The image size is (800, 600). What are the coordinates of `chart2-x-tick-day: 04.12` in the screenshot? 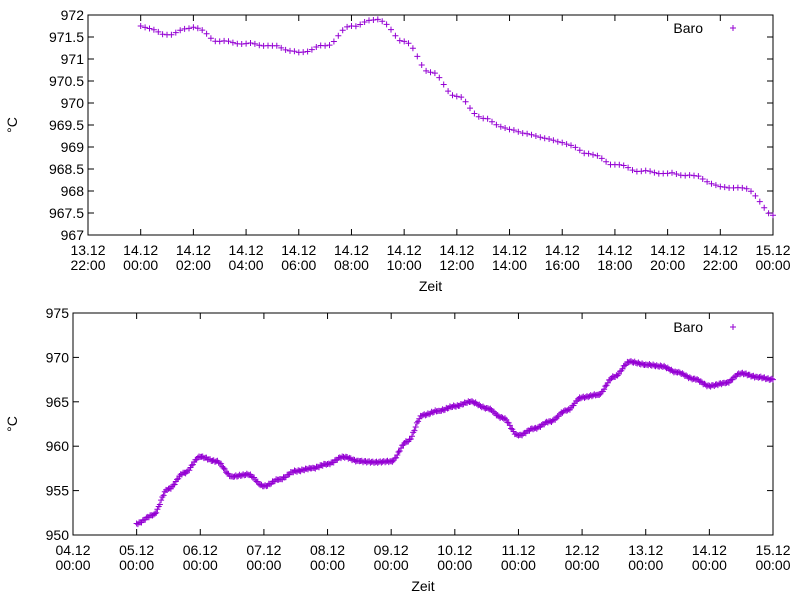 It's located at (72, 550).